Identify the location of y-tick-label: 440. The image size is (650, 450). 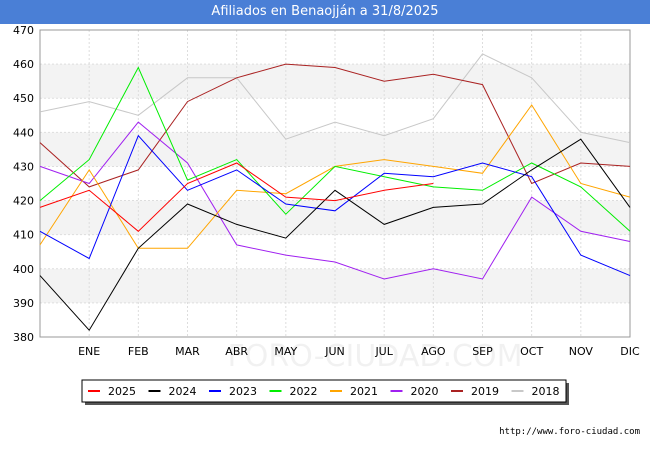
(23, 132).